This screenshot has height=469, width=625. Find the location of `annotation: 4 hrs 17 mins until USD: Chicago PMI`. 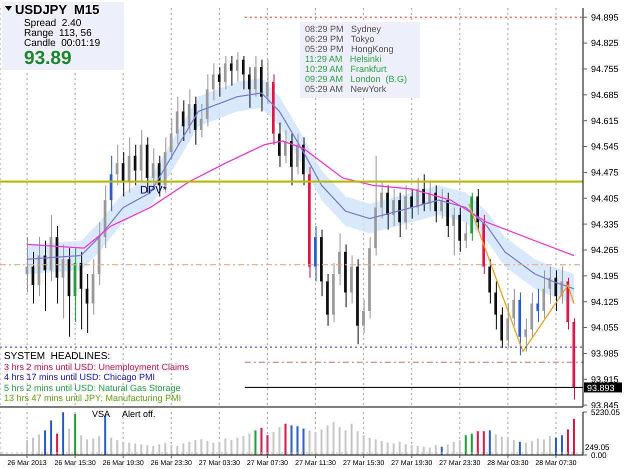

annotation: 4 hrs 17 mins until USD: Chicago PMI is located at coordinates (80, 377).